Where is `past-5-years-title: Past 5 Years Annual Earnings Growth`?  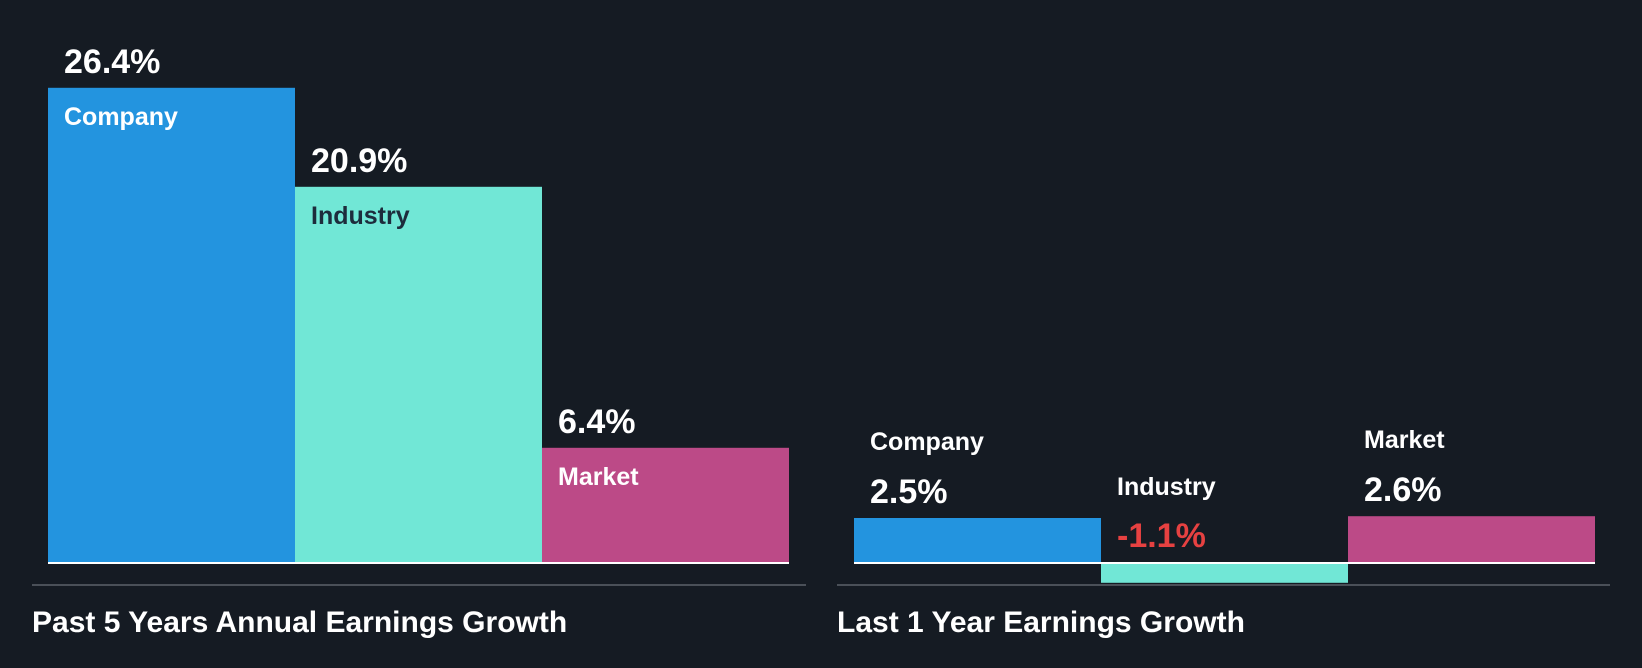 past-5-years-title: Past 5 Years Annual Earnings Growth is located at coordinates (300, 622).